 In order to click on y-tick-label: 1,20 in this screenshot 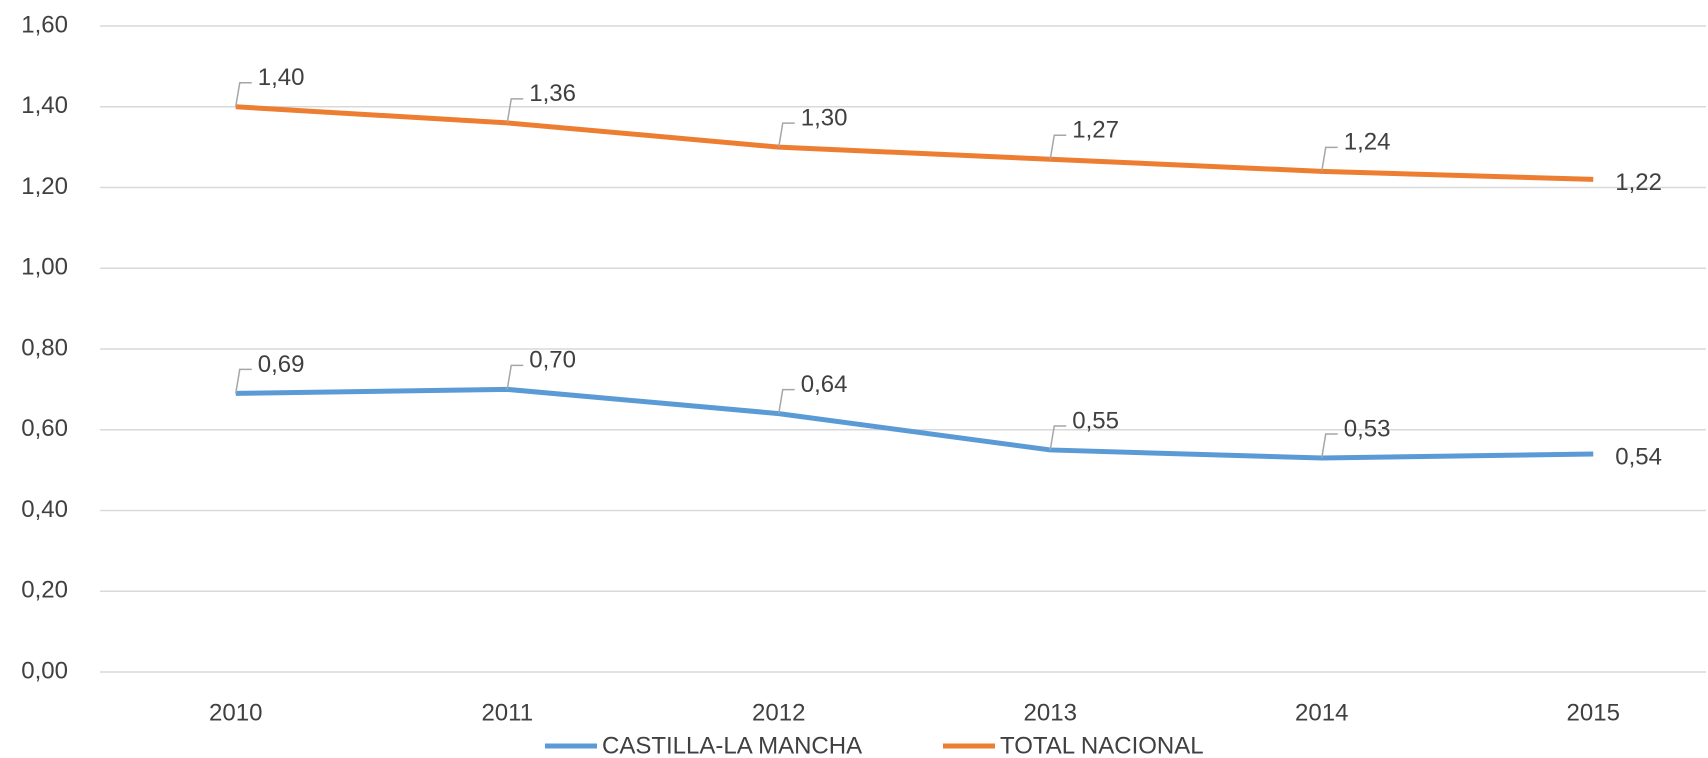, I will do `click(44, 186)`.